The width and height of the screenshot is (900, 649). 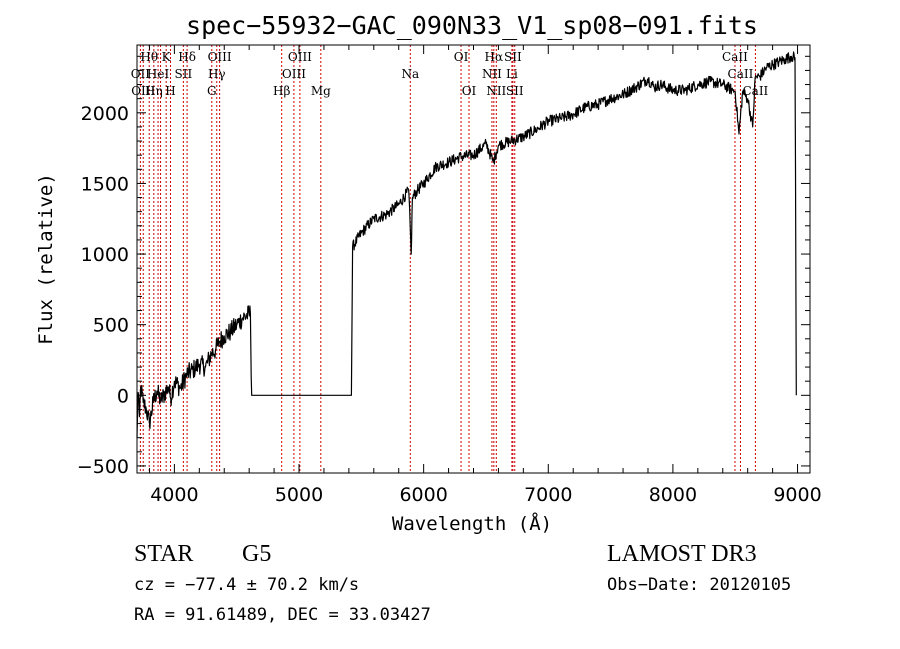 What do you see at coordinates (217, 74) in the screenshot?
I see `line-marker-label: Hγ` at bounding box center [217, 74].